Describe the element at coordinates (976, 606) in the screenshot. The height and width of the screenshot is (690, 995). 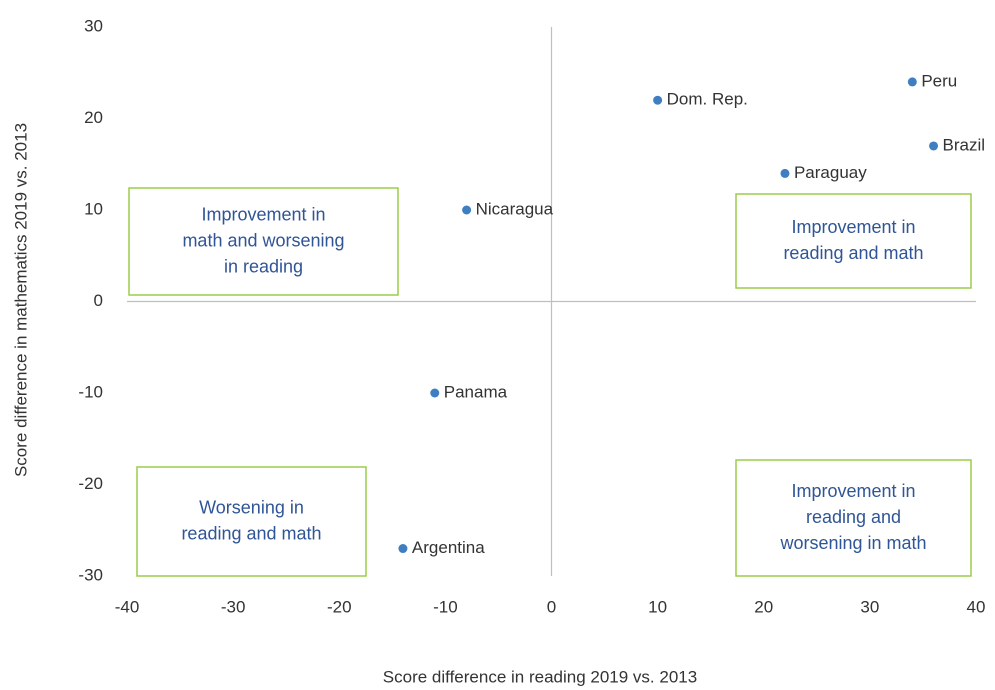
I see `x-tick-label: 40` at that location.